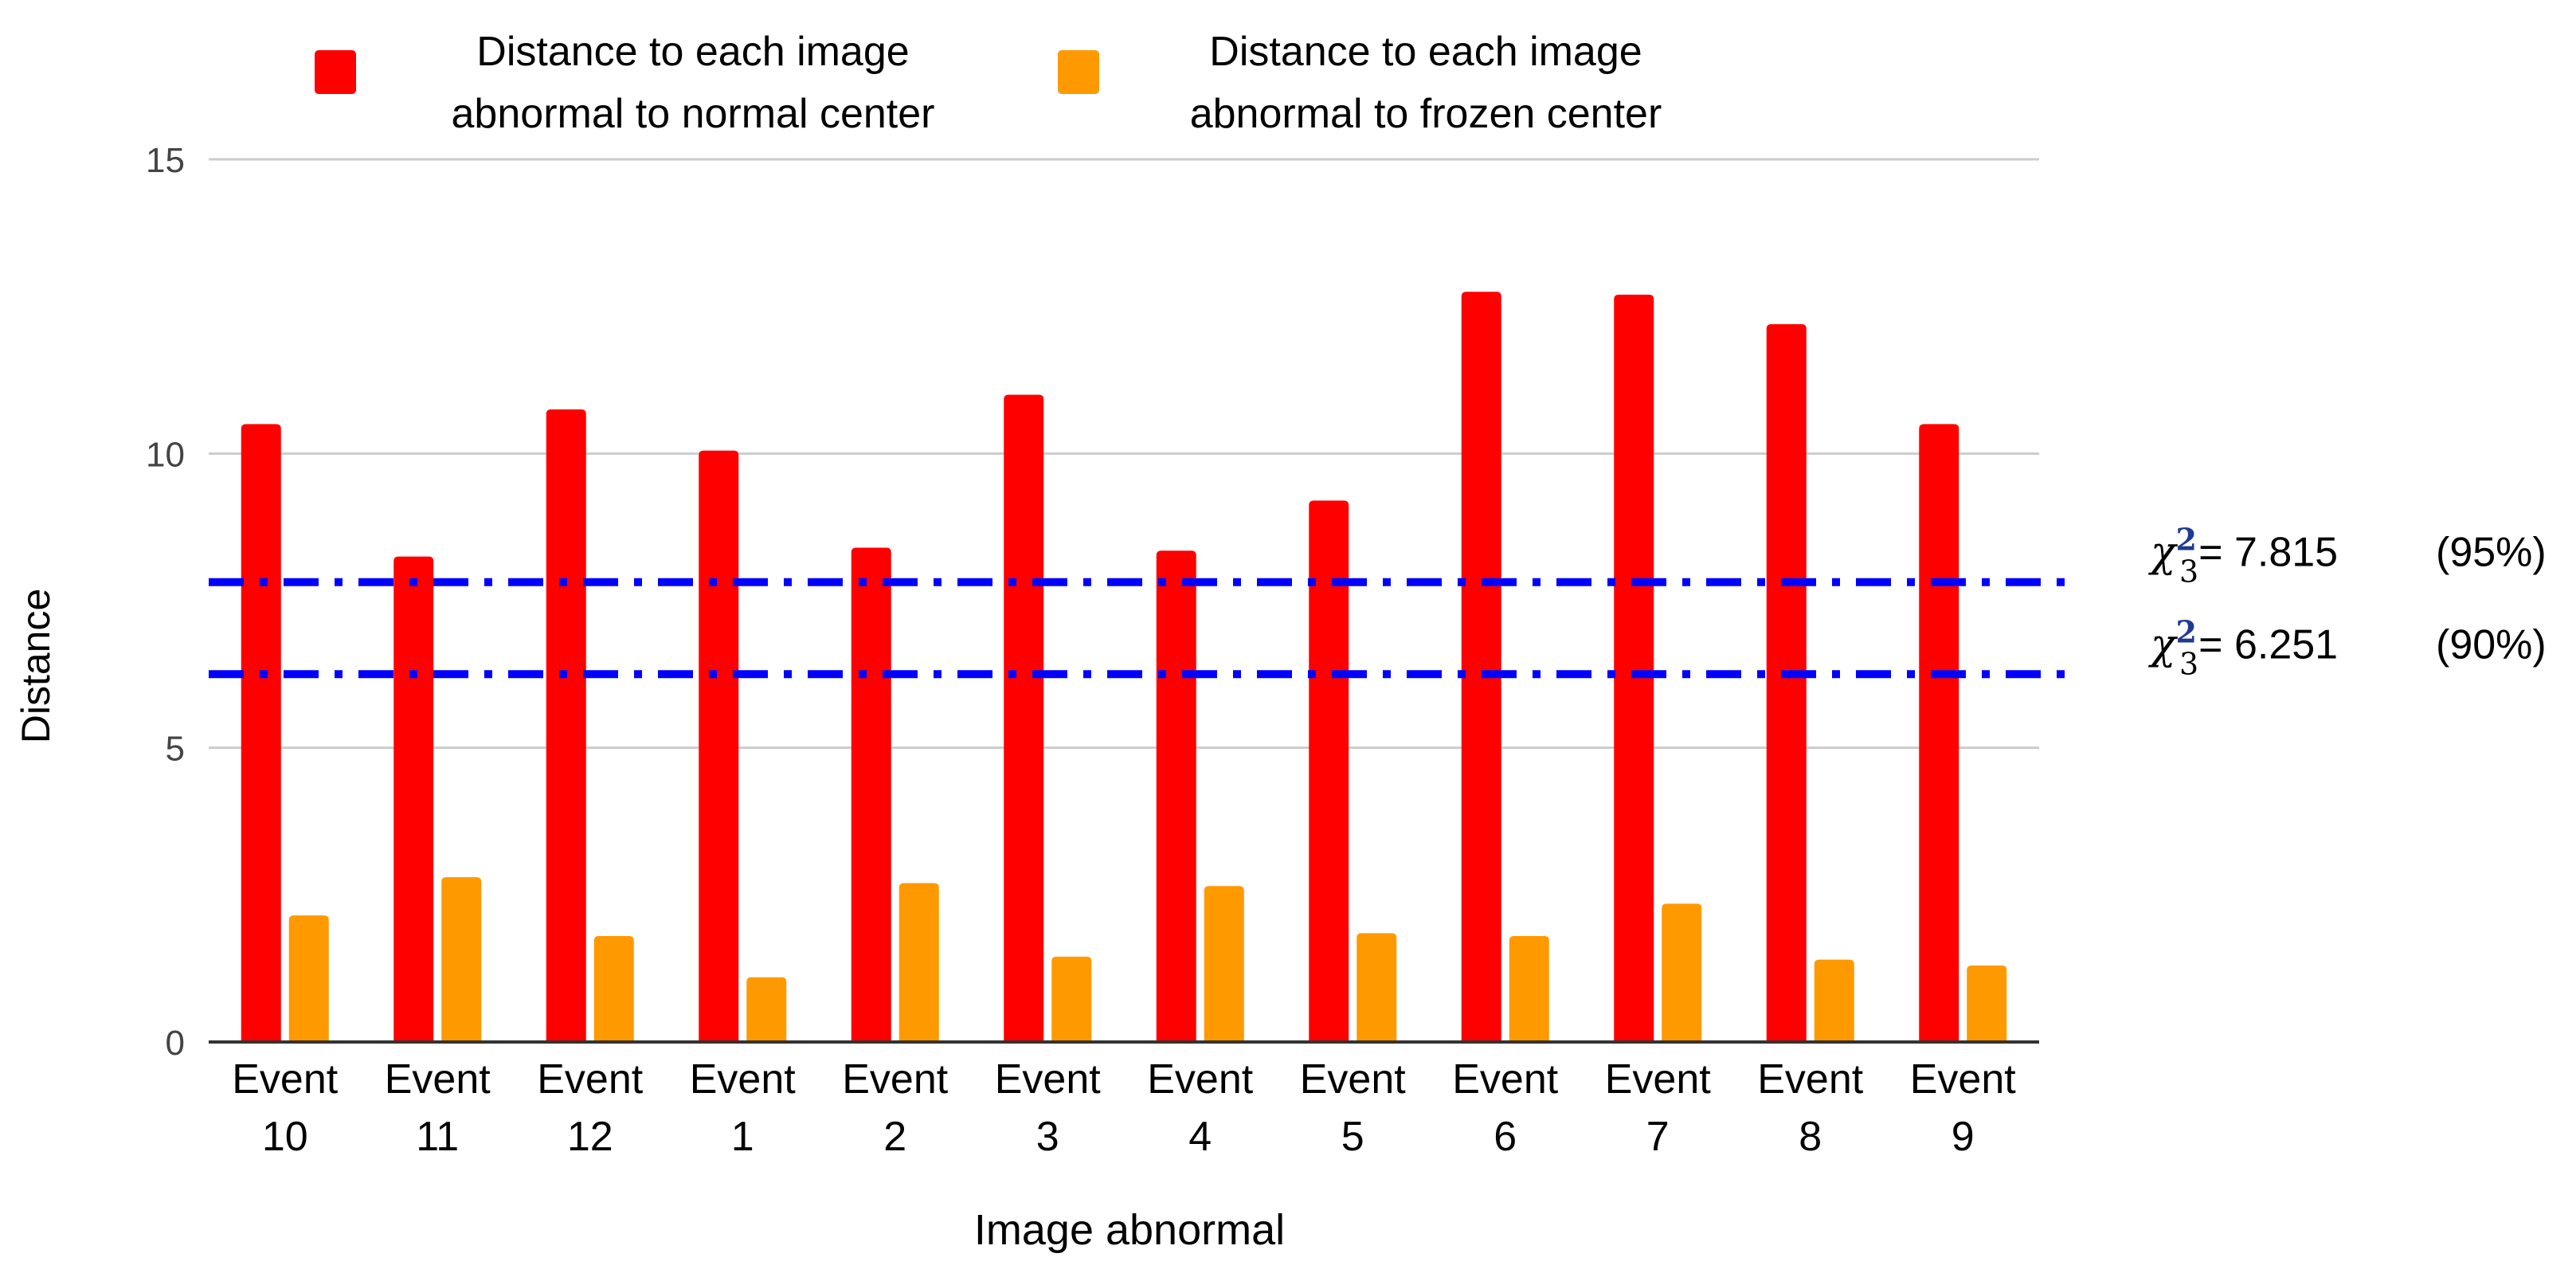 Image resolution: width=2576 pixels, height=1277 pixels. Describe the element at coordinates (1200, 1108) in the screenshot. I see `x-tick-label: Event 4` at that location.